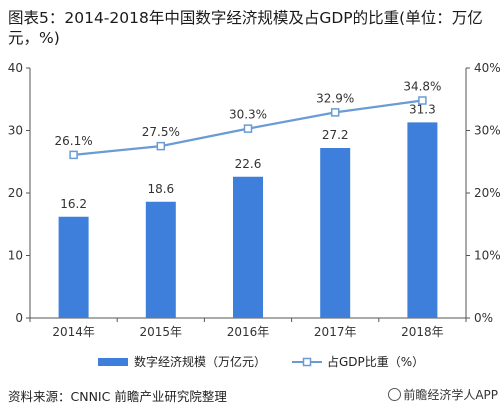 The width and height of the screenshot is (504, 411). I want to click on legend-bar-label: 数字经济规模（万亿元）, so click(200, 361).